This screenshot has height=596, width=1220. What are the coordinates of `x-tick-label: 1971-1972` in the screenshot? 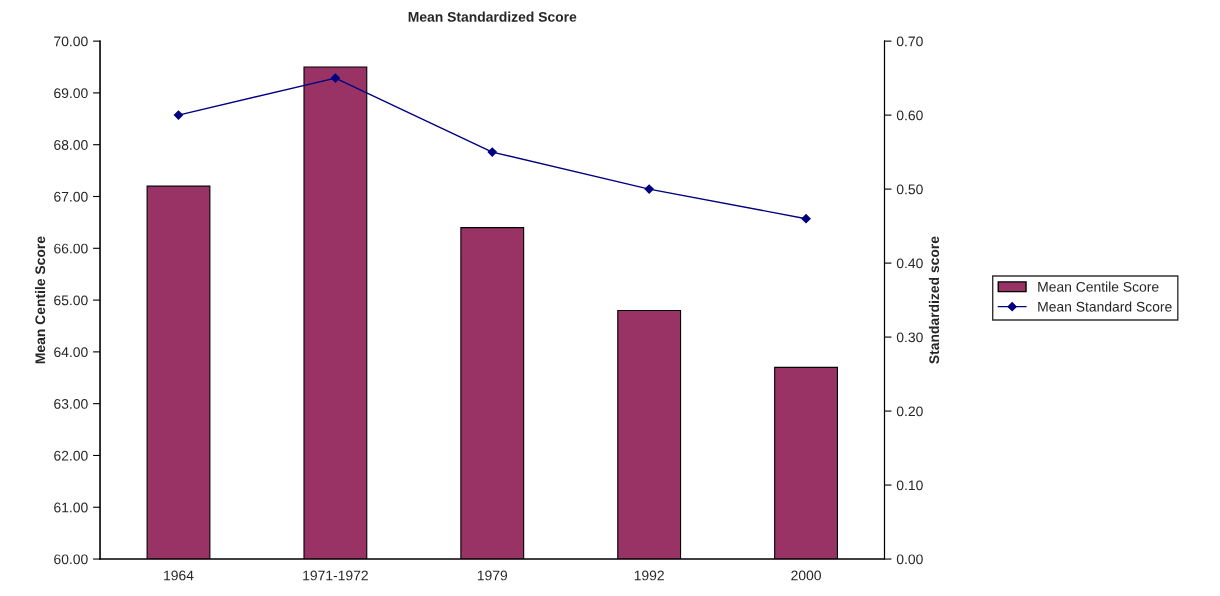 It's located at (335, 575).